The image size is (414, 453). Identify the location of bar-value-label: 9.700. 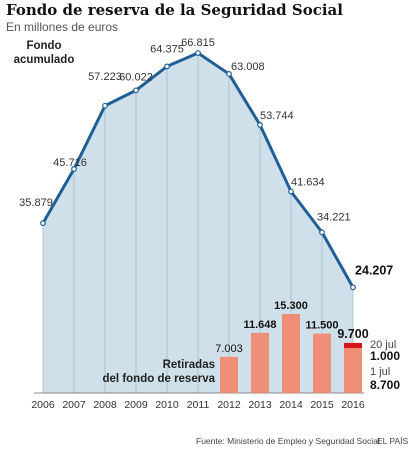
(352, 334).